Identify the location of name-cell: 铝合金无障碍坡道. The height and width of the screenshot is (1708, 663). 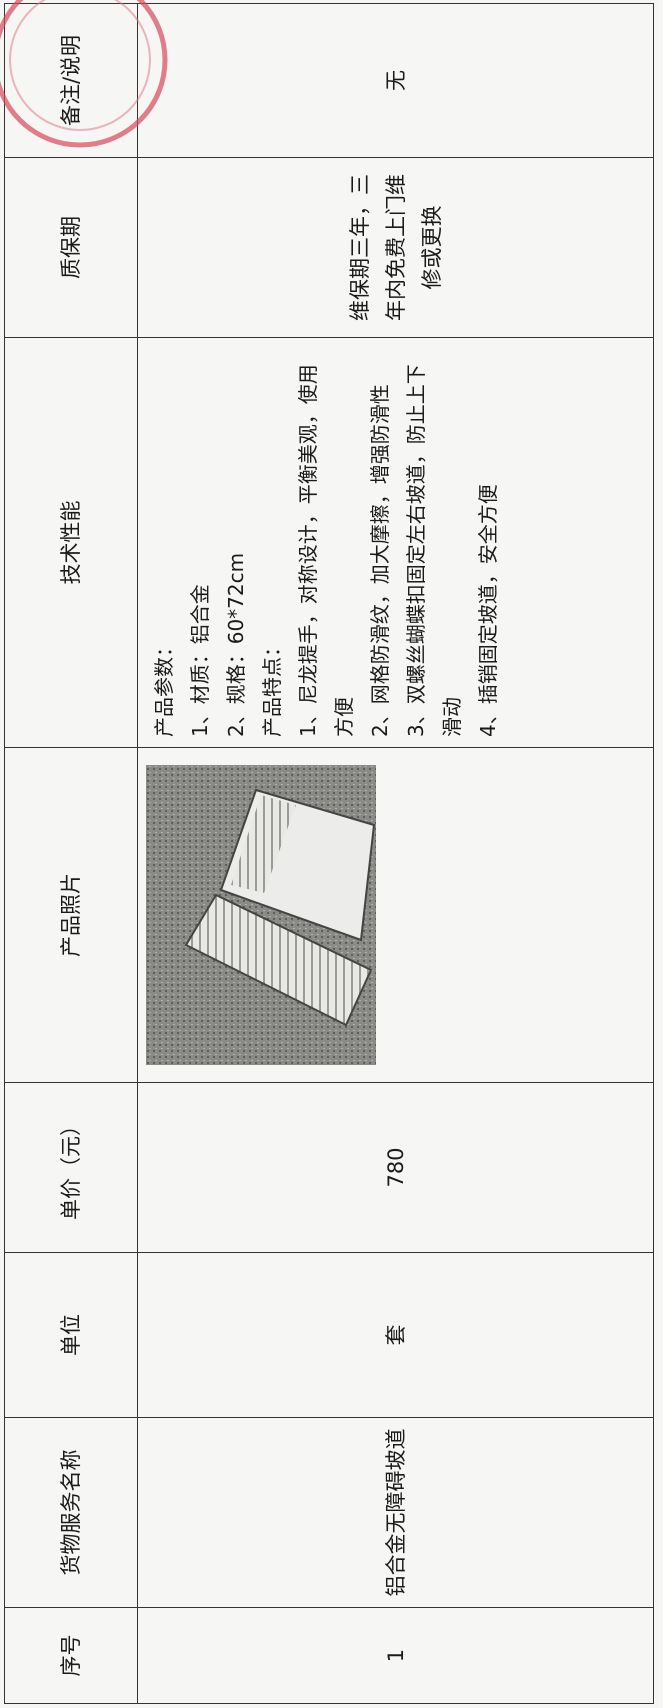
(395, 1512).